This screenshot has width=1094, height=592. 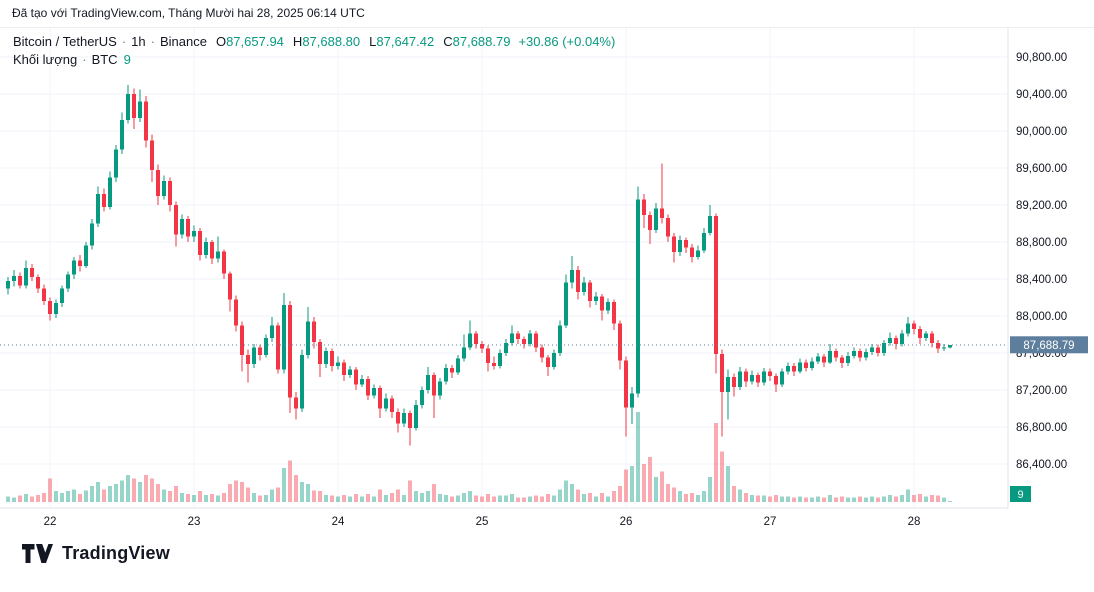 What do you see at coordinates (1041, 391) in the screenshot?
I see `price-tick-label: 87,200.00` at bounding box center [1041, 391].